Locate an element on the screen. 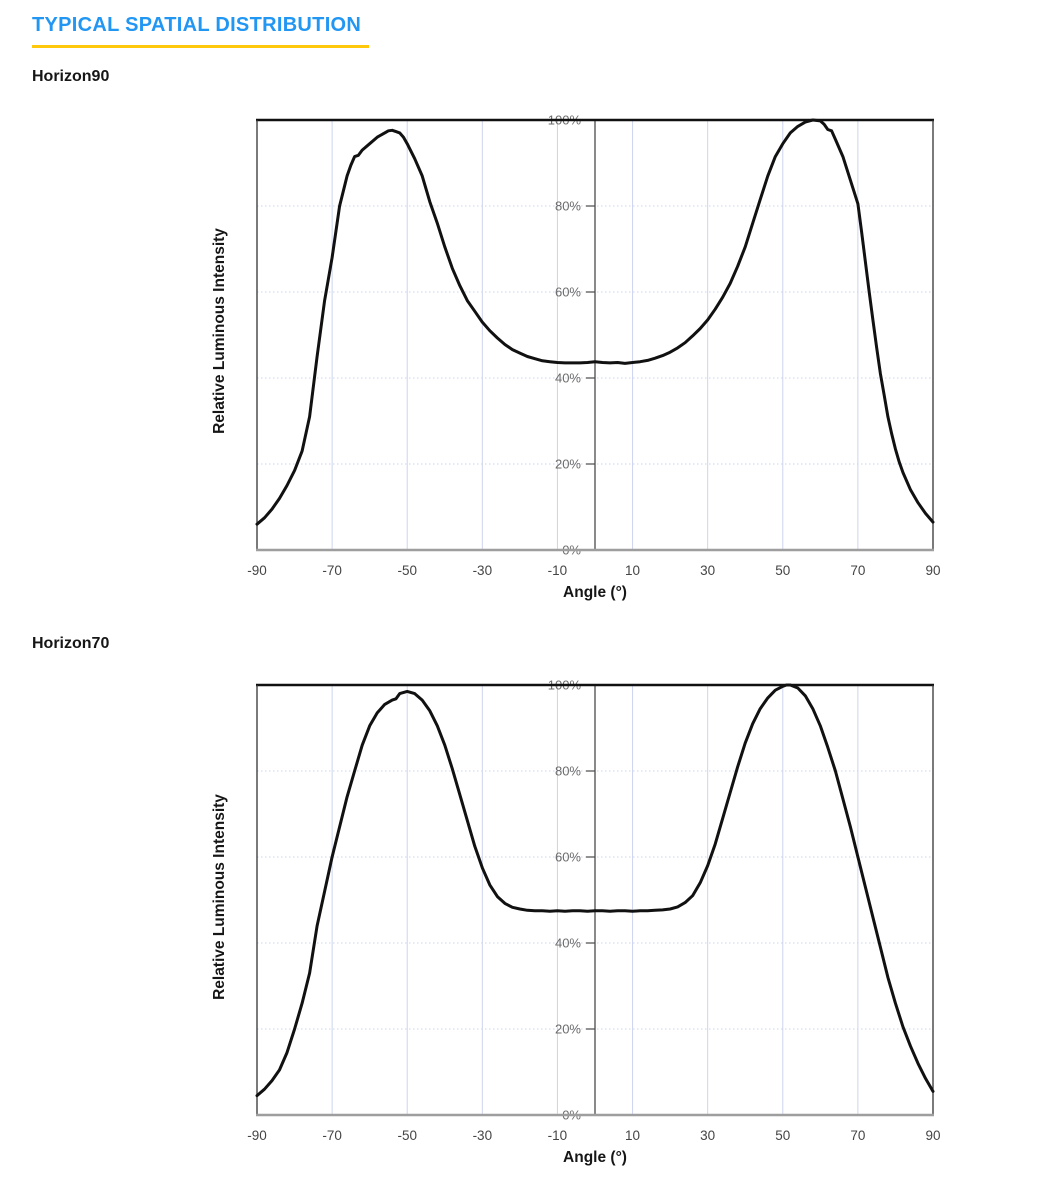 The height and width of the screenshot is (1200, 1059). title-underline-rule is located at coordinates (200, 46).